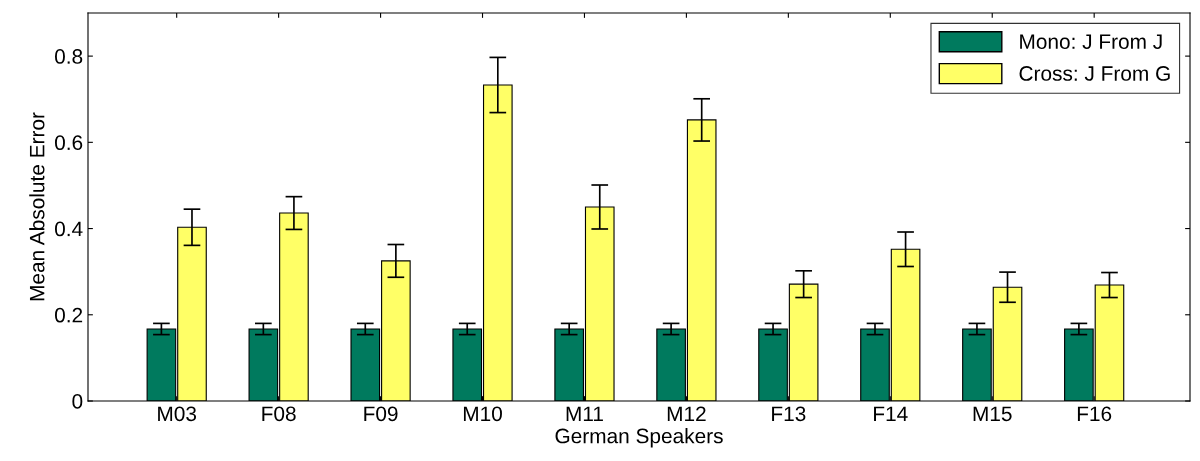  What do you see at coordinates (77, 401) in the screenshot?
I see `y-tick-label: 0` at bounding box center [77, 401].